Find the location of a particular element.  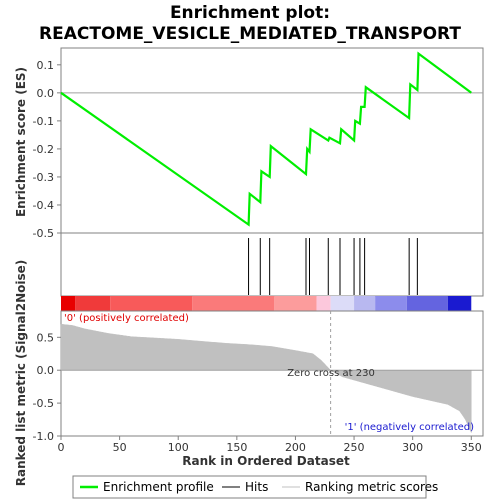

hits-panel-frame is located at coordinates (272, 264).